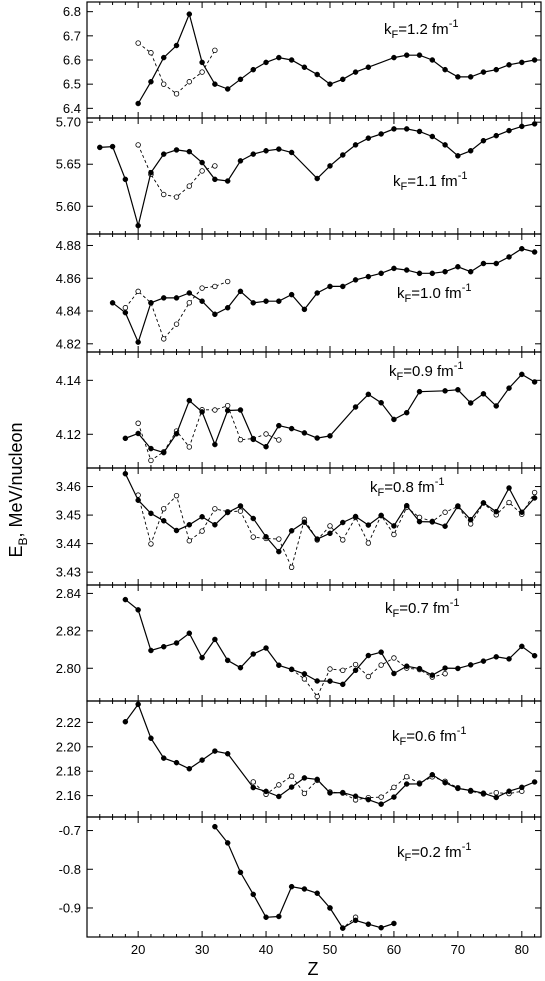 This screenshot has height=981, width=545. Describe the element at coordinates (430, 181) in the screenshot. I see `panel-label: kF=1.1 fm-1` at that location.